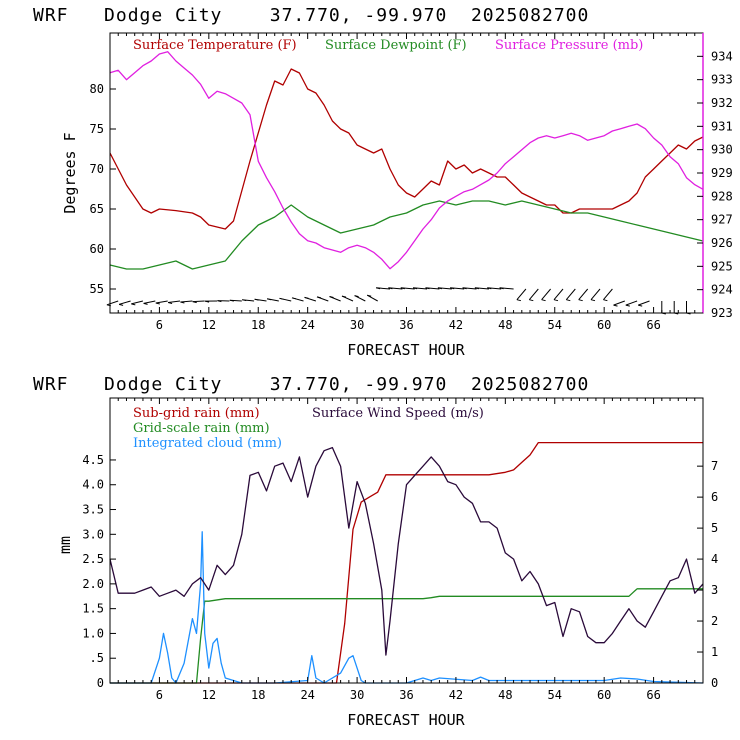 The image size is (740, 740). I want to click on y-right-tick-label: 929, so click(722, 173).